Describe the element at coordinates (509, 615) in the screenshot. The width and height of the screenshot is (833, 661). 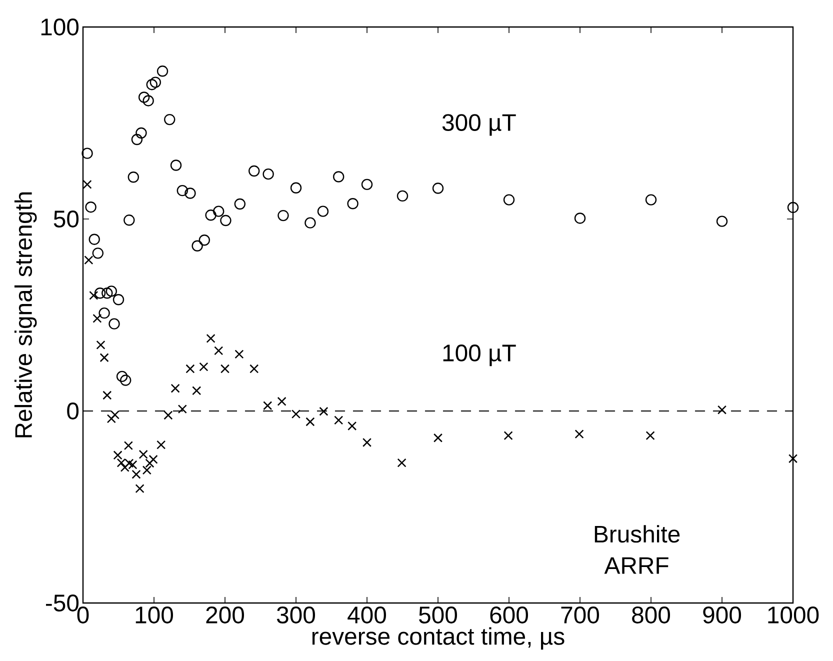
I see `x-tick-label: 600` at that location.